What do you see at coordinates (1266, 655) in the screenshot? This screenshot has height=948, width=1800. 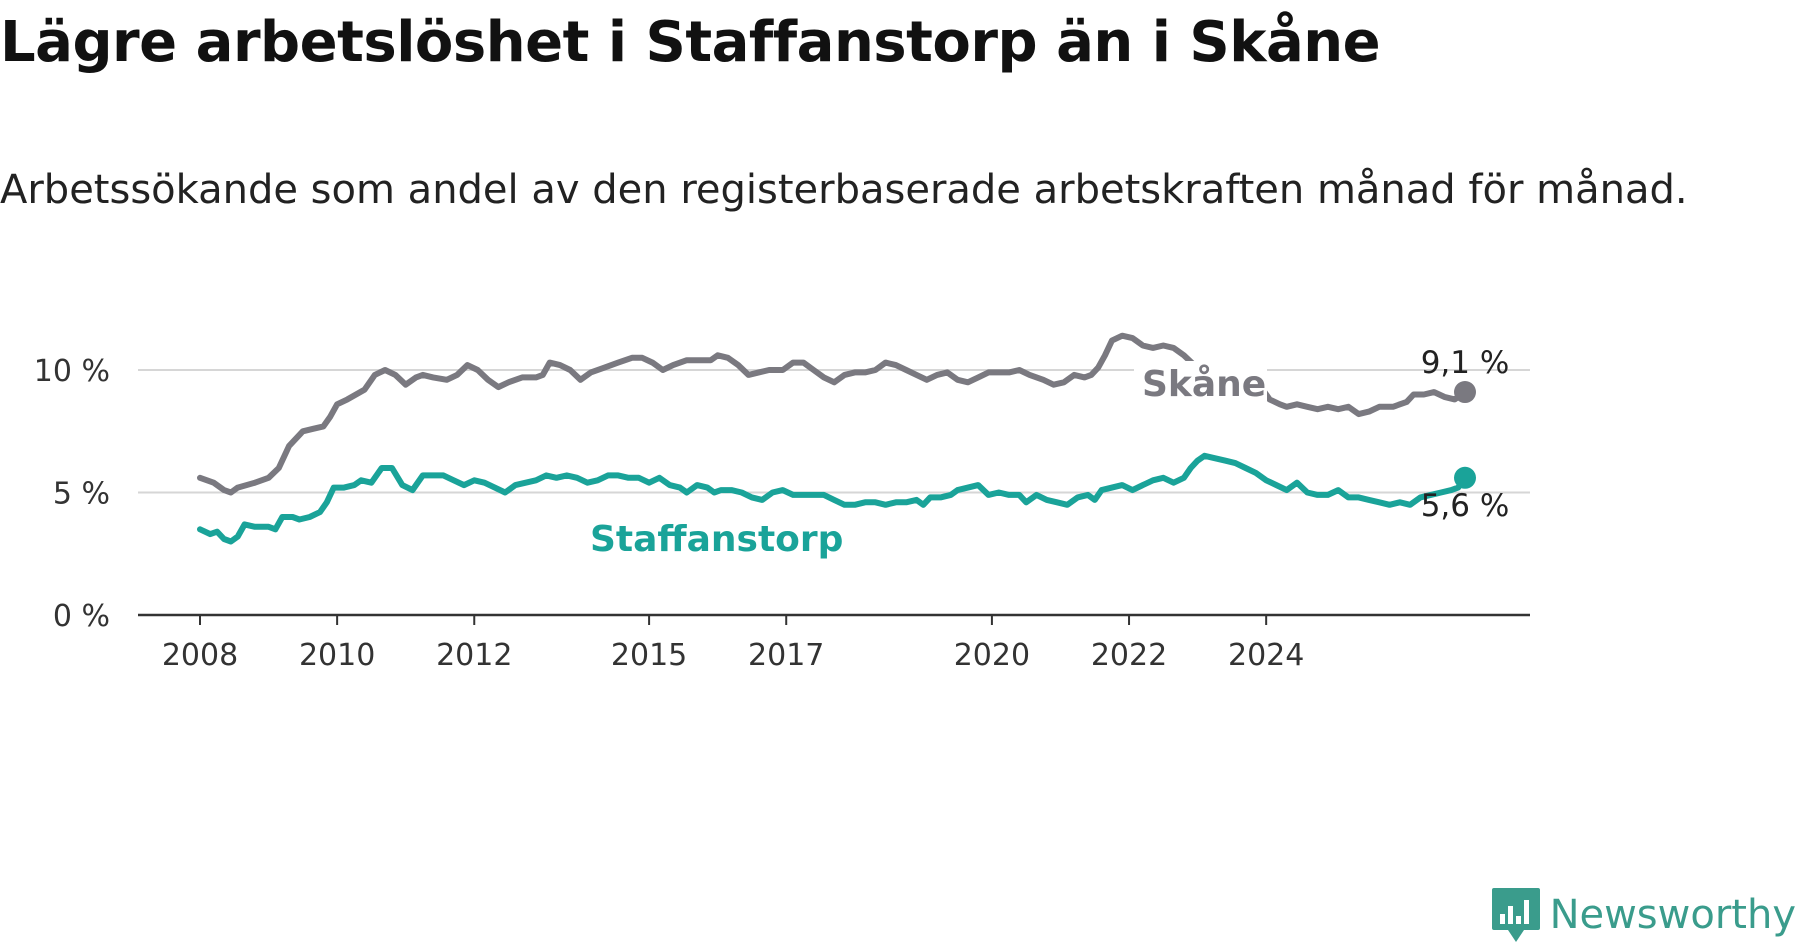 I see `x-tick-label: 2024` at bounding box center [1266, 655].